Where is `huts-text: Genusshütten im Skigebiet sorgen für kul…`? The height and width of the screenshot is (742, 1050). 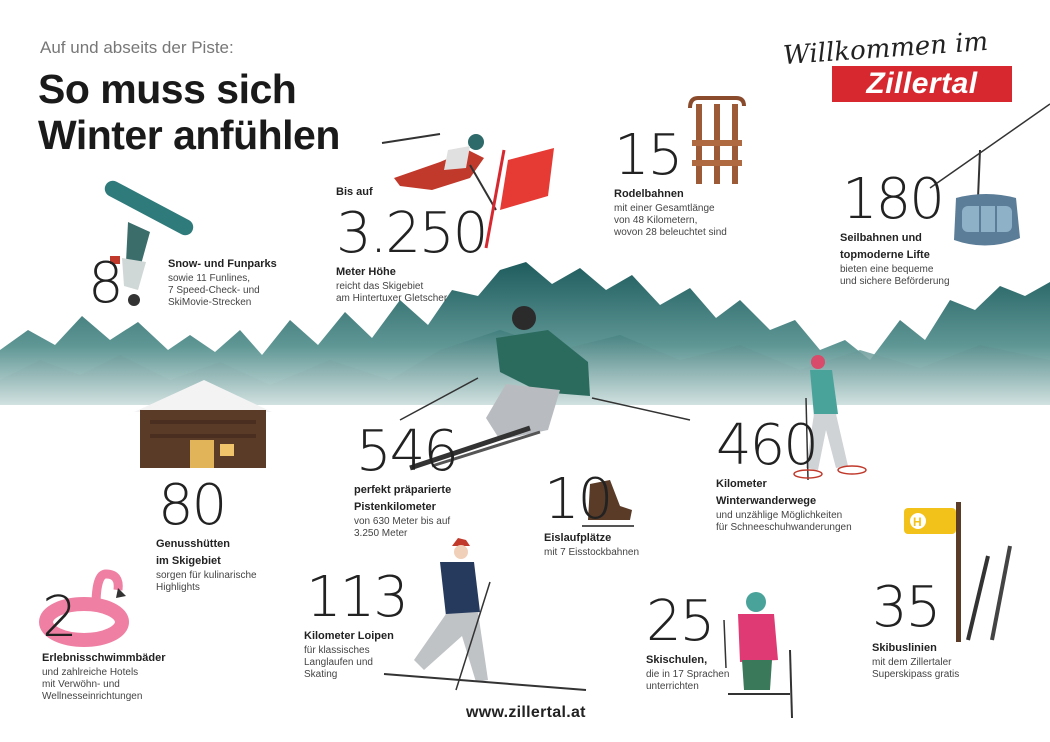 huts-text: Genusshütten im Skigebiet sorgen für kul… is located at coordinates (206, 565).